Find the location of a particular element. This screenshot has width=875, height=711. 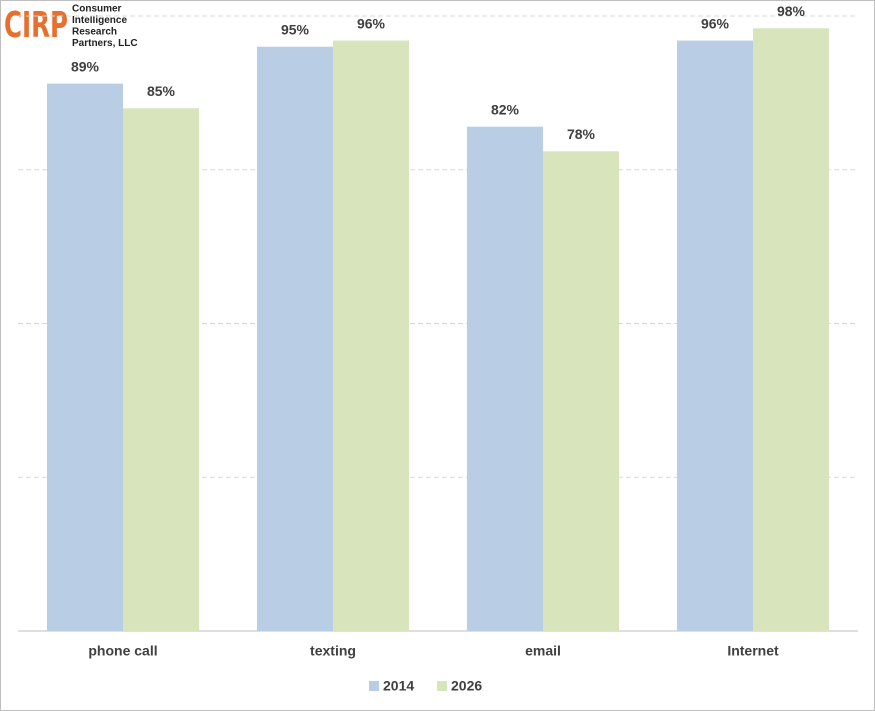

logo-text: Research is located at coordinates (94, 32).